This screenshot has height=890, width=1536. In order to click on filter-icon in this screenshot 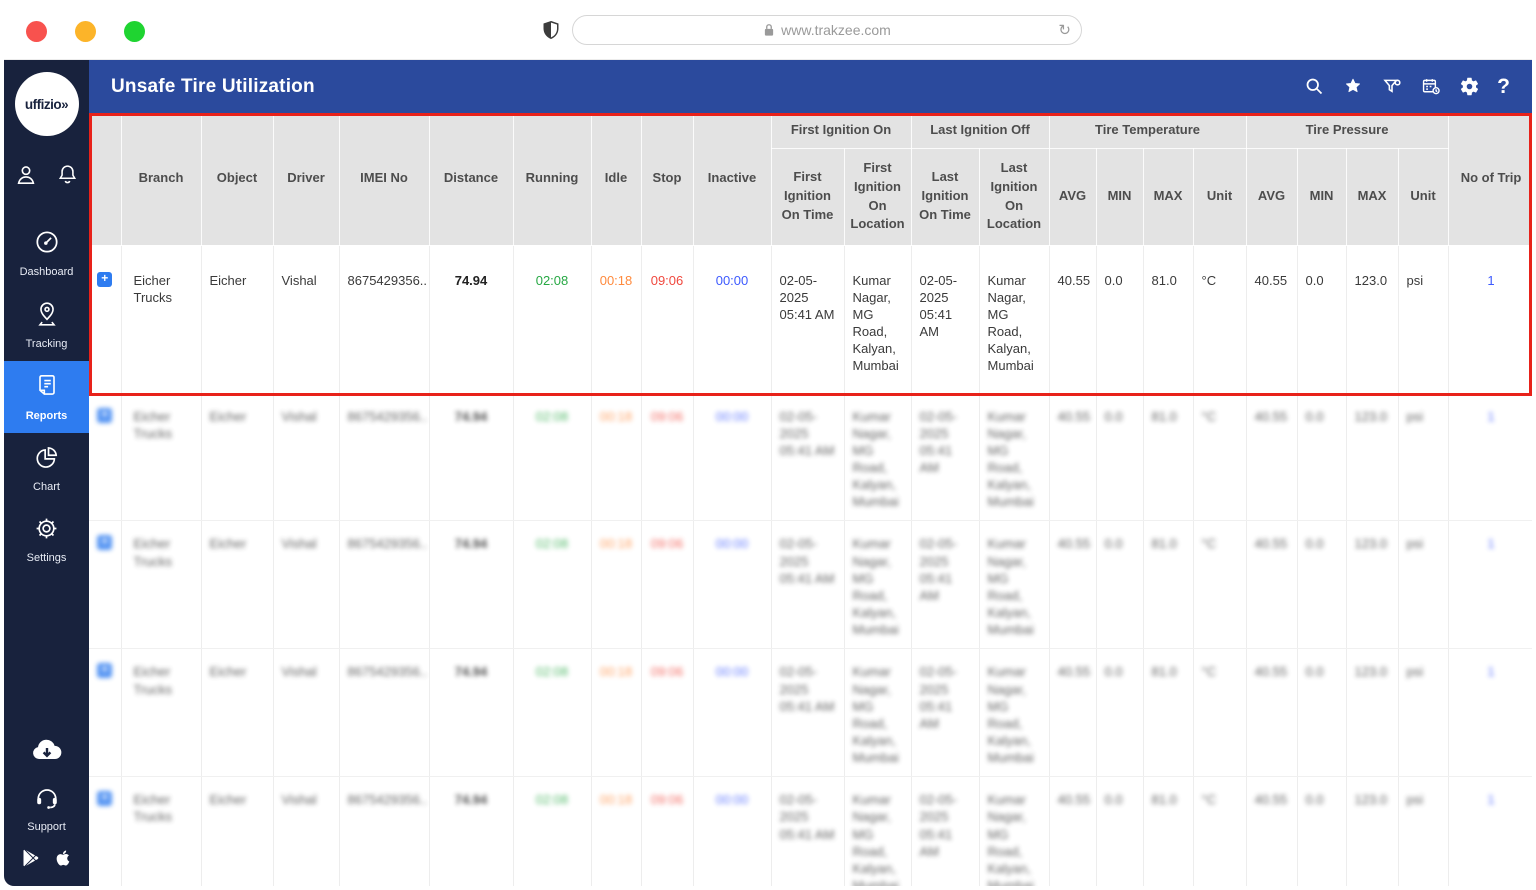, I will do `click(1392, 86)`.